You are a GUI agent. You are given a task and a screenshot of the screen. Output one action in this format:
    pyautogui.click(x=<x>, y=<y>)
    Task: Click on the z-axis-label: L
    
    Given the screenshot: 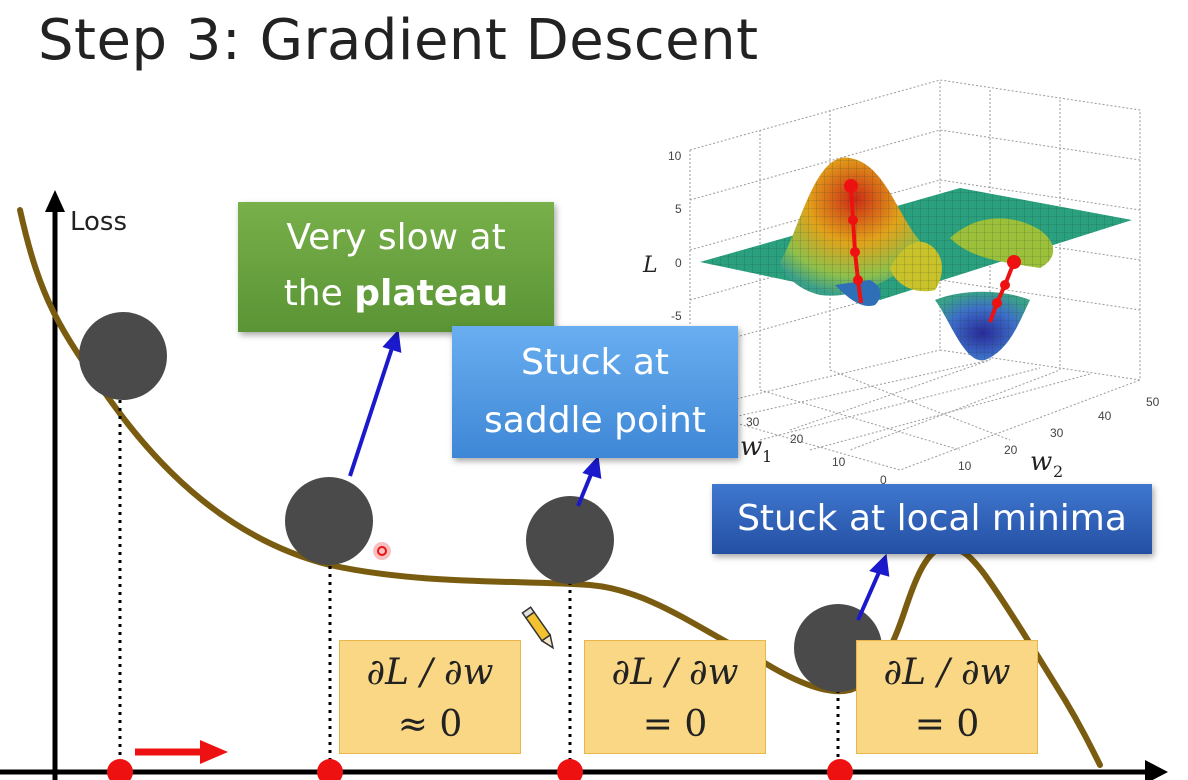 What is the action you would take?
    pyautogui.click(x=650, y=265)
    